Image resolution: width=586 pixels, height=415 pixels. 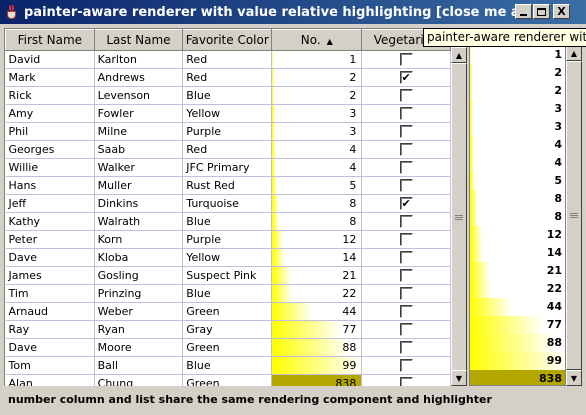 What do you see at coordinates (138, 330) in the screenshot?
I see `last-name-cell: Ryan` at bounding box center [138, 330].